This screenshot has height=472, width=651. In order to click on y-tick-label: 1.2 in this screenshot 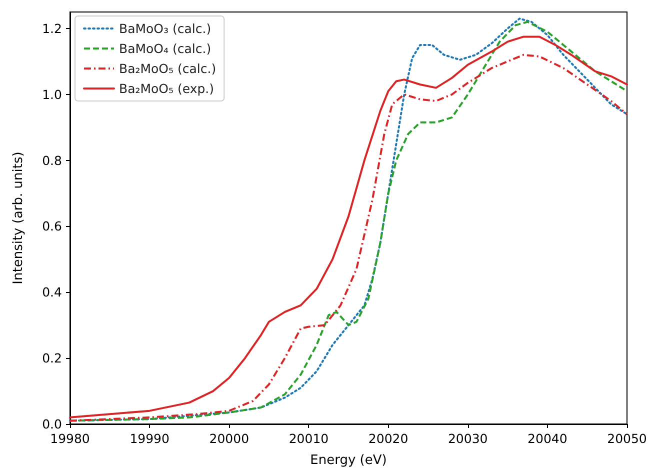, I will do `click(52, 28)`.